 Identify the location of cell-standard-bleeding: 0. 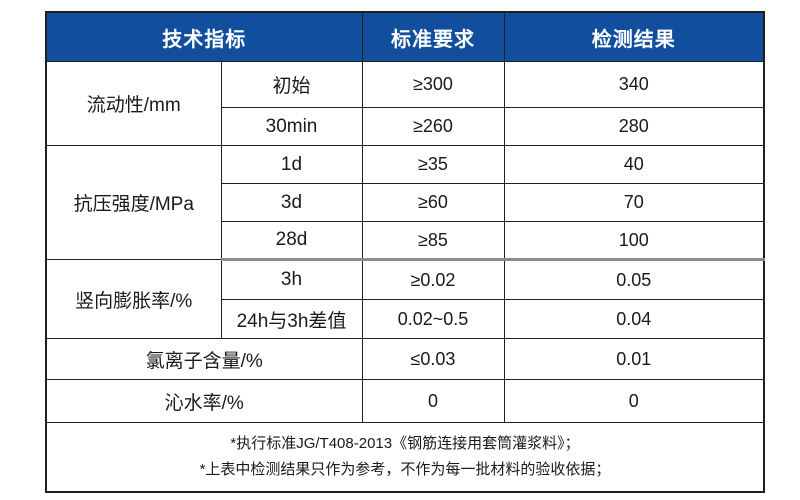
(433, 401).